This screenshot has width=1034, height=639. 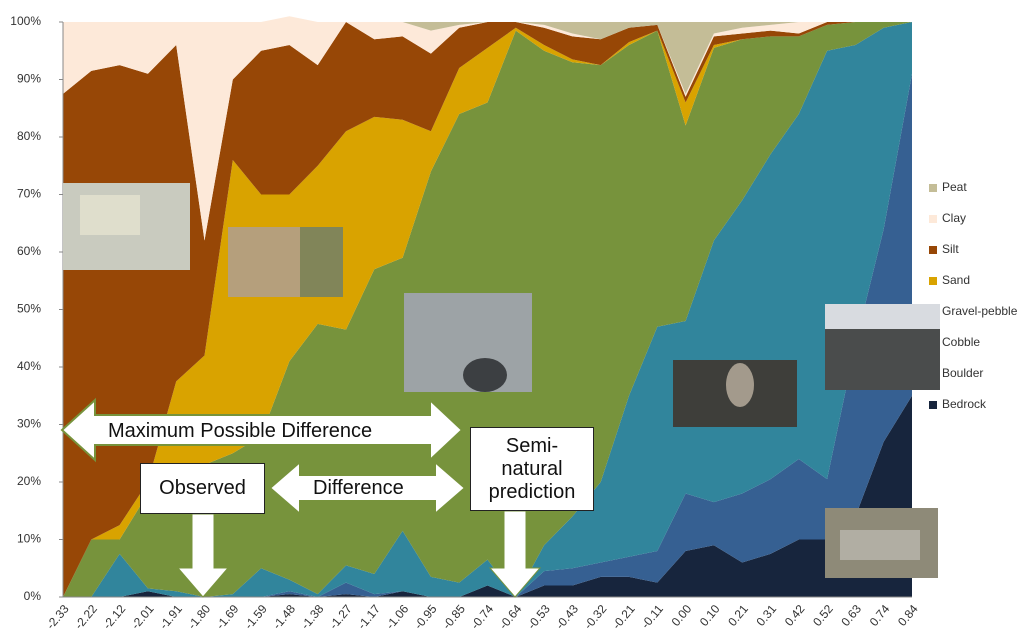 I want to click on annotation: Maximum Possible Difference, so click(x=240, y=431).